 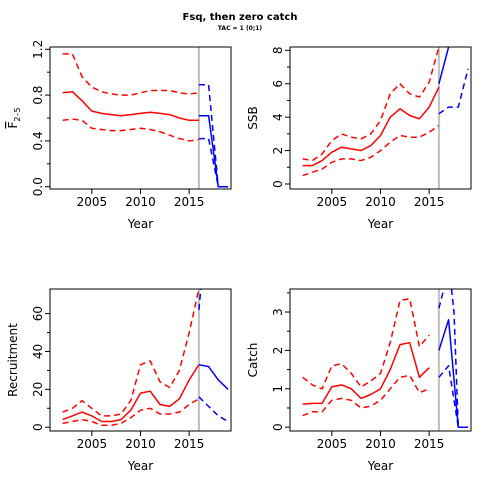 What do you see at coordinates (253, 360) in the screenshot?
I see `y-axis-label: Catch` at bounding box center [253, 360].